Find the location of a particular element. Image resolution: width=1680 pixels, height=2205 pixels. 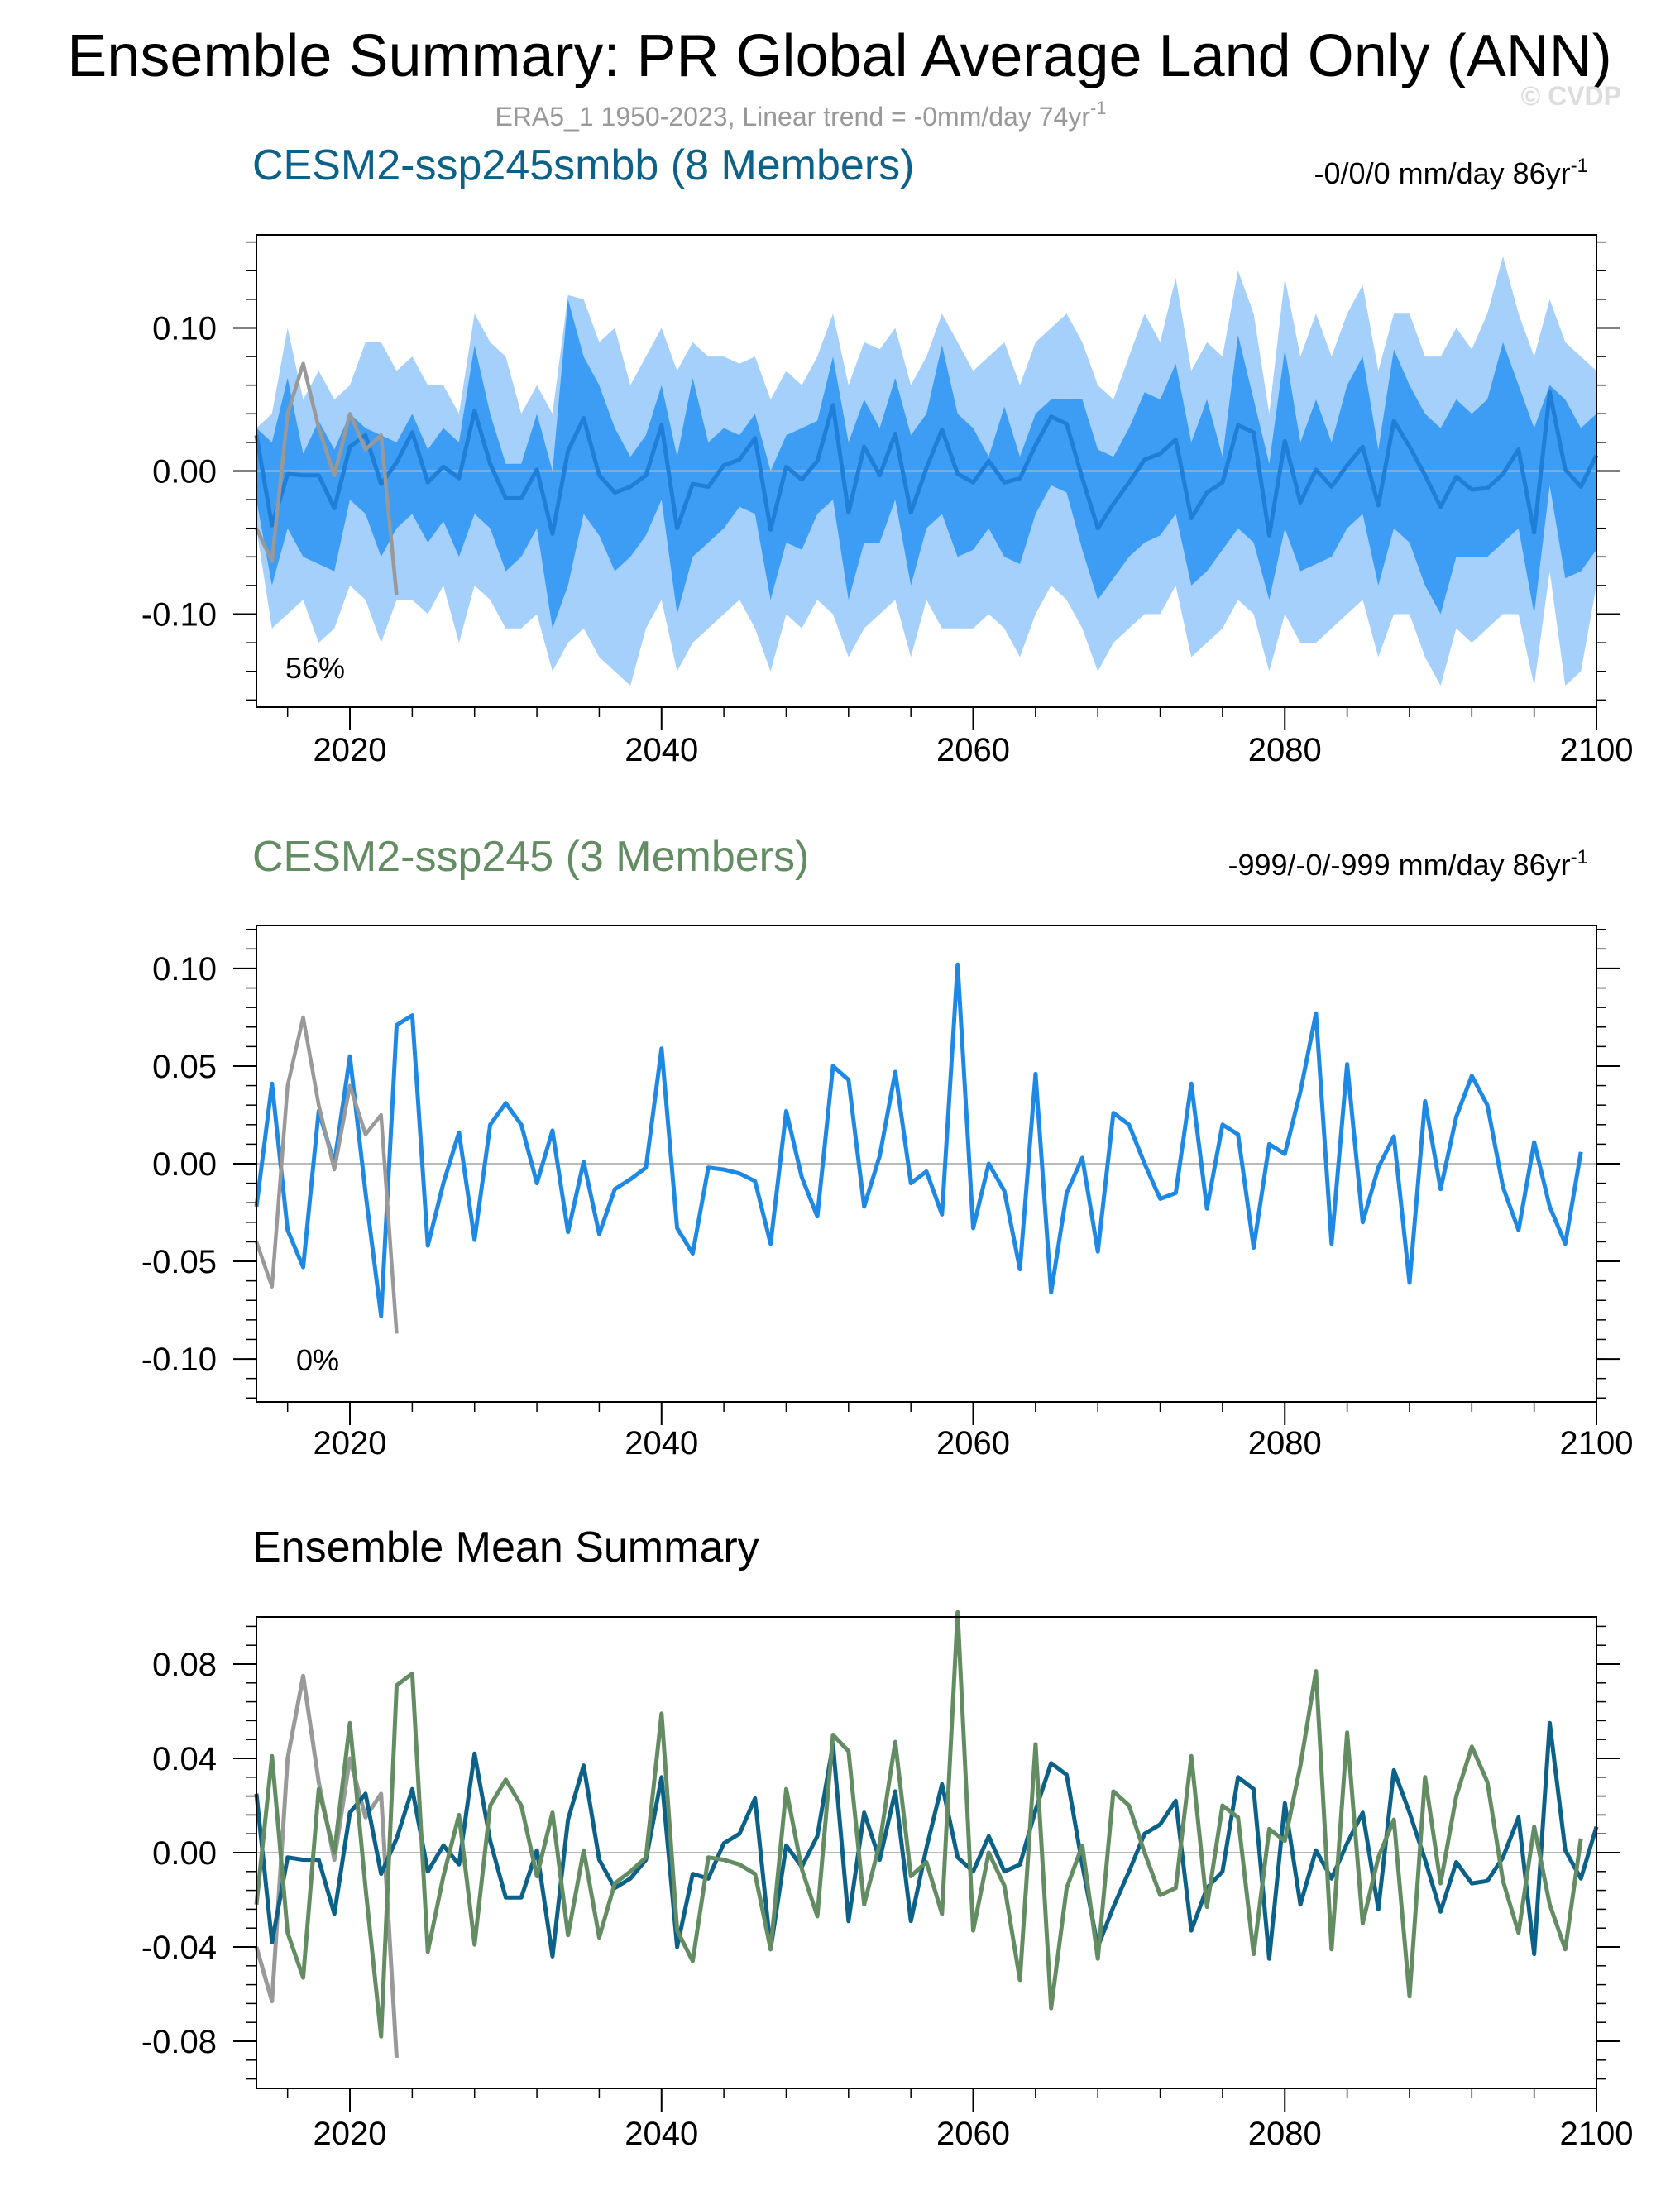

y-tick-label: 0.05 is located at coordinates (184, 1067).